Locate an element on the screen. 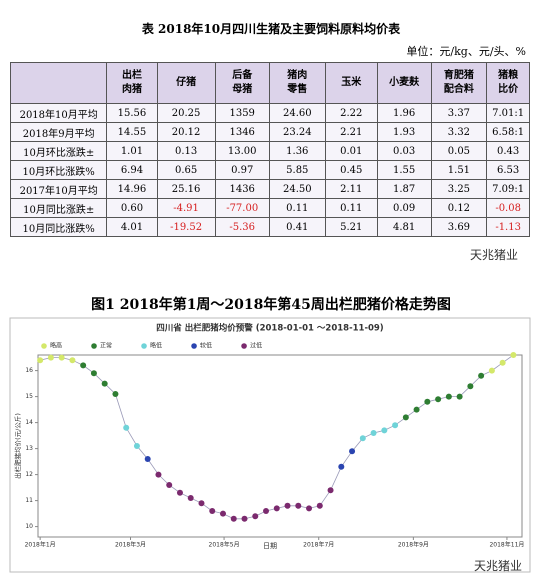  table-cell: 7.01:1 is located at coordinates (508, 113).